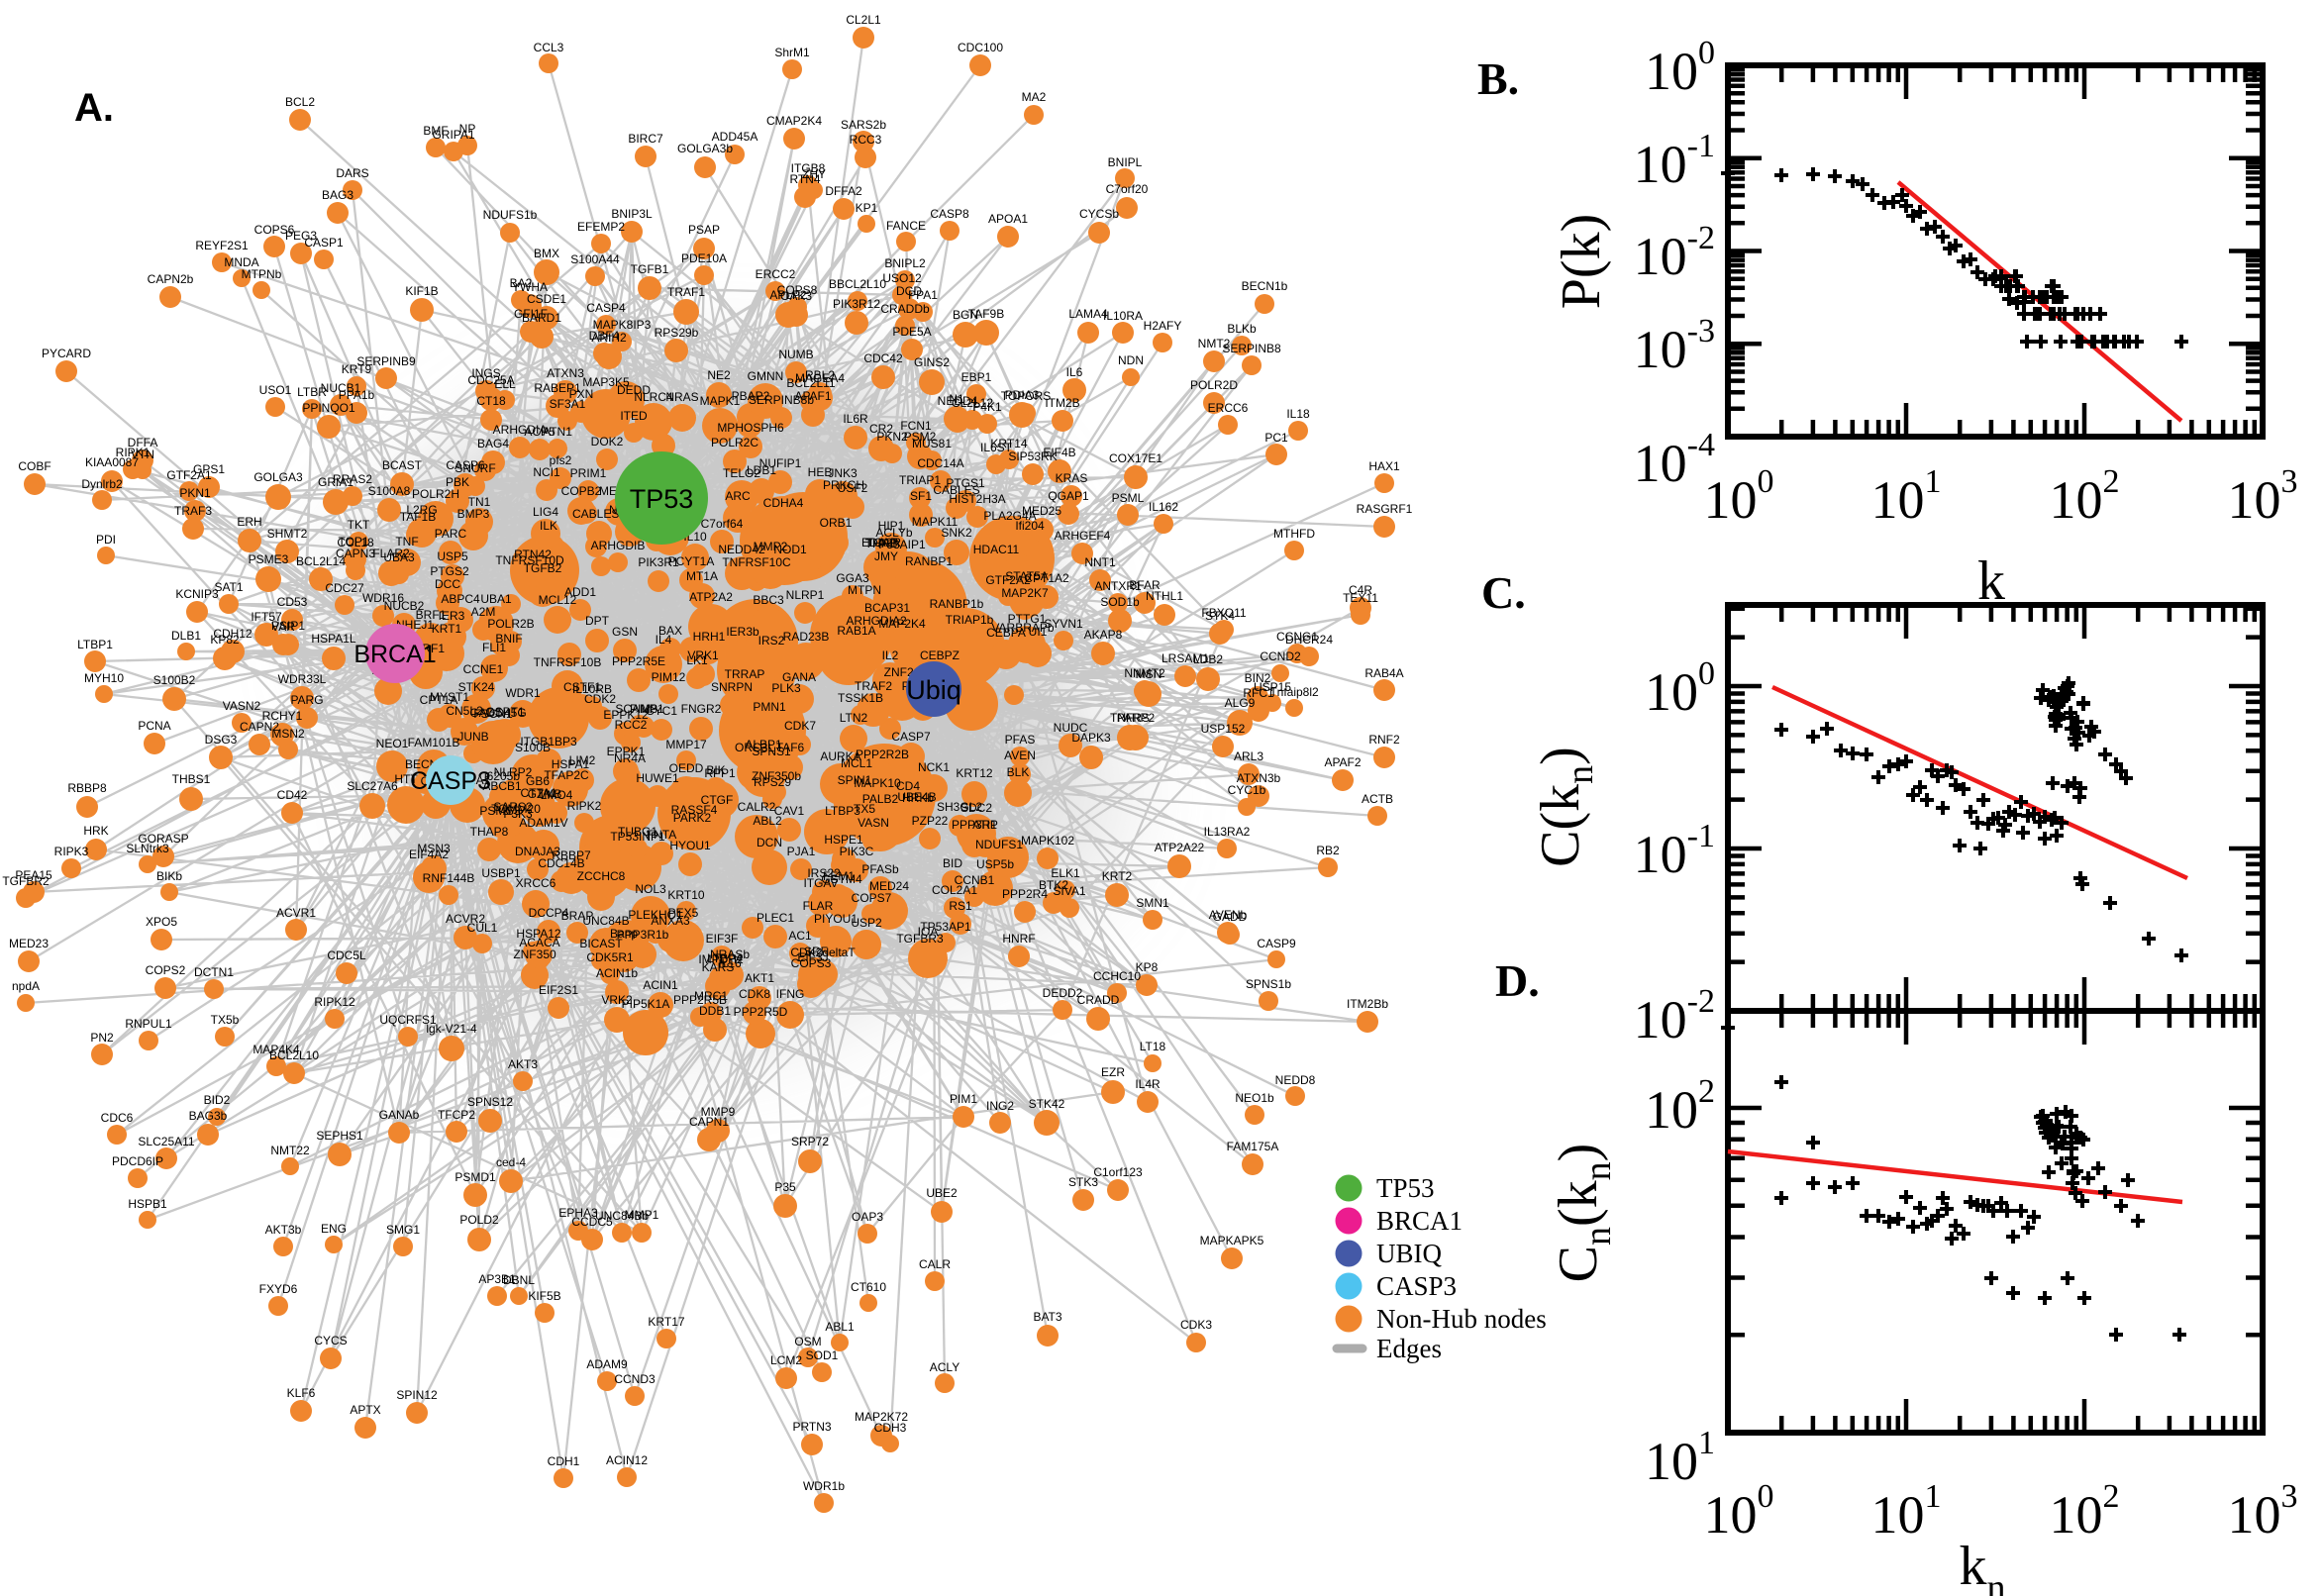  I want to click on svg-text: ARL3, so click(1248, 756).